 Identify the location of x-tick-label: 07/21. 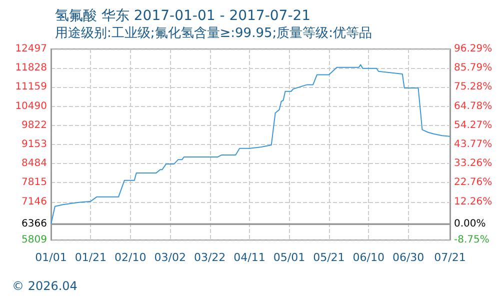
(450, 257).